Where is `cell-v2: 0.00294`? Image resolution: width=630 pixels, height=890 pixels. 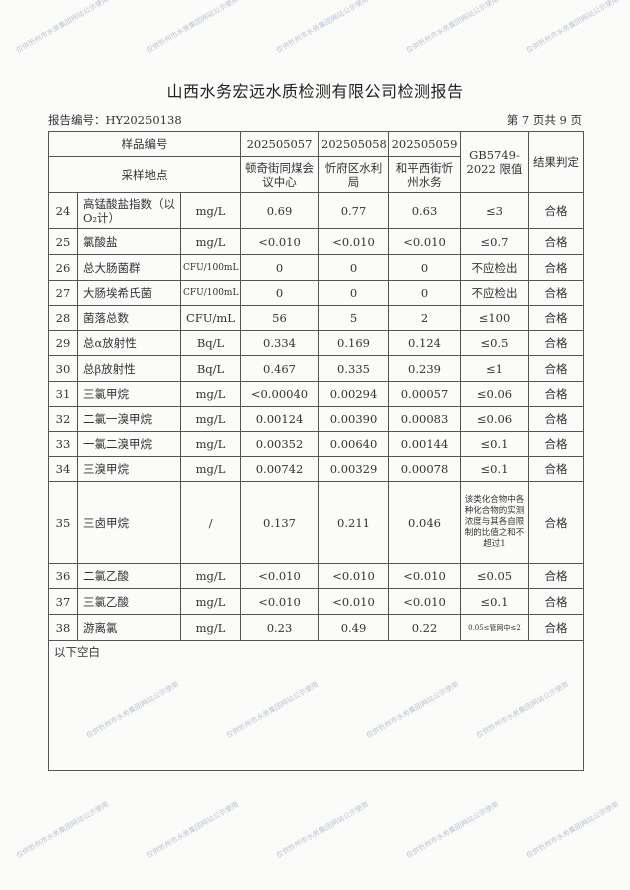
cell-v2: 0.00294 is located at coordinates (353, 394).